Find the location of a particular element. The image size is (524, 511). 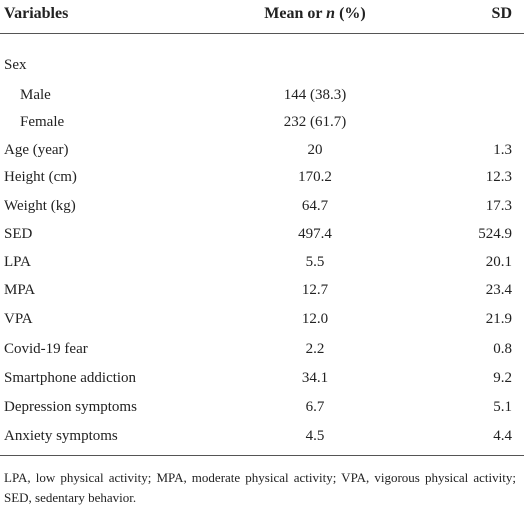

row-label: Age (year) is located at coordinates (36, 150).